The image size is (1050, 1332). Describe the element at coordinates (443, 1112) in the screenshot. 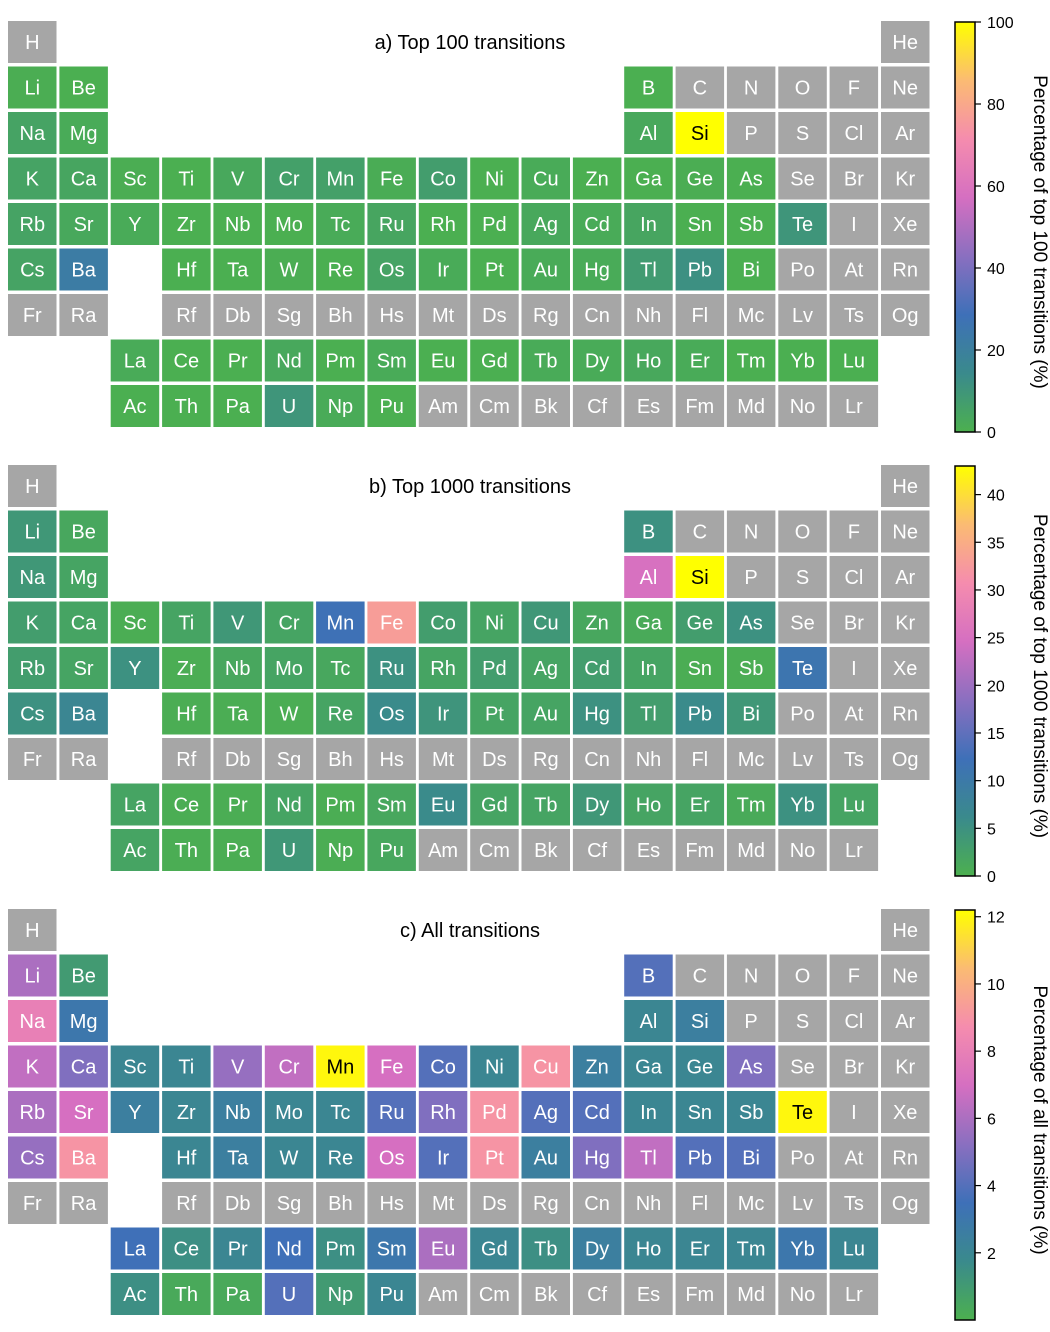

I see `cell-Rh` at that location.